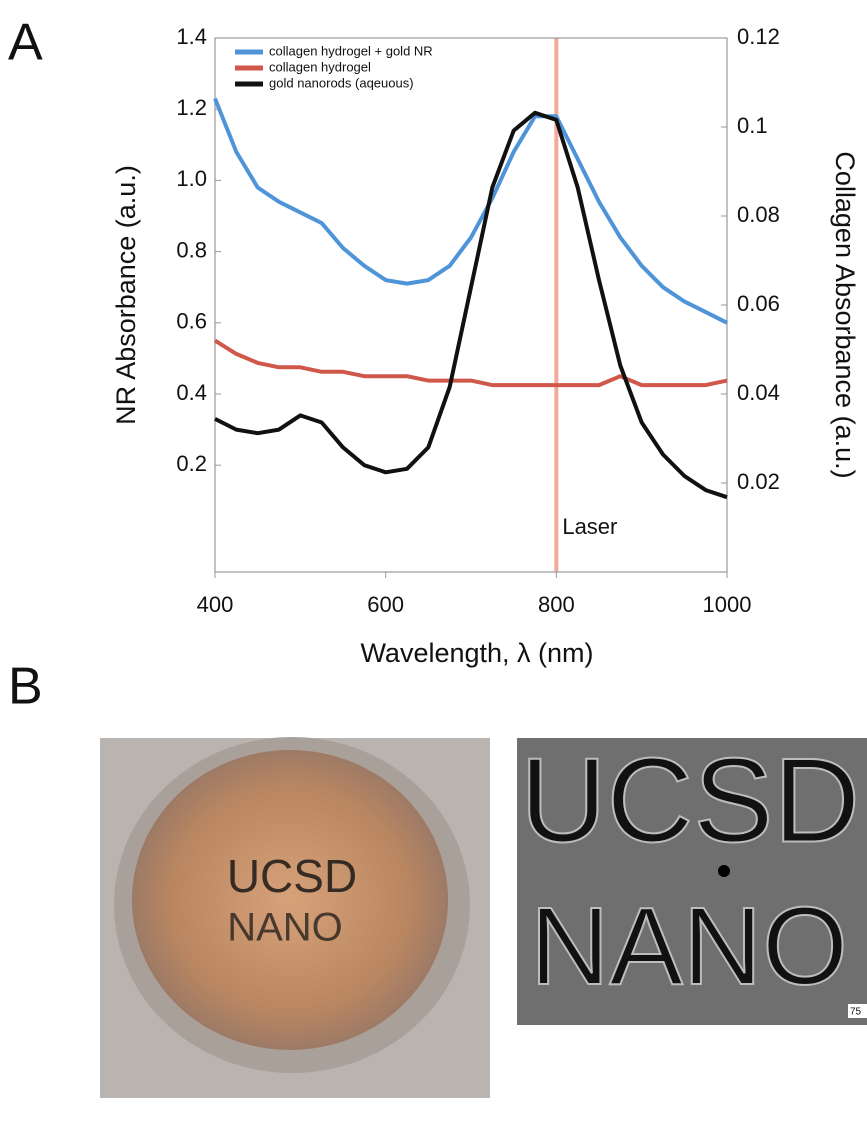  I want to click on y2-tick-label: 0.06, so click(758, 303).